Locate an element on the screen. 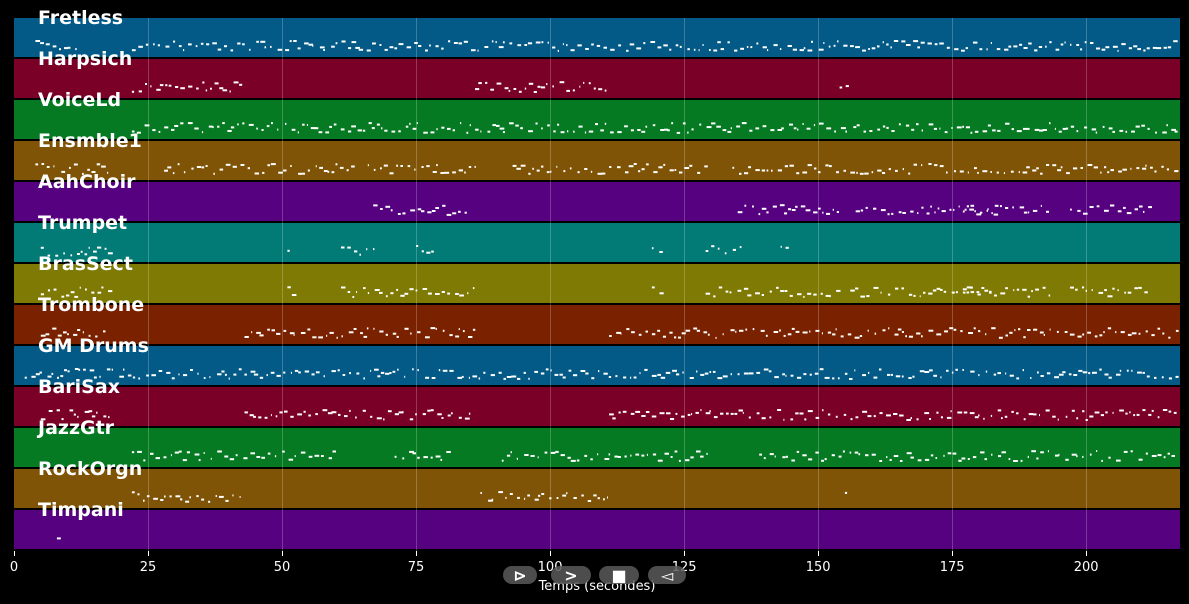  track-name: Trumpet is located at coordinates (83, 223).